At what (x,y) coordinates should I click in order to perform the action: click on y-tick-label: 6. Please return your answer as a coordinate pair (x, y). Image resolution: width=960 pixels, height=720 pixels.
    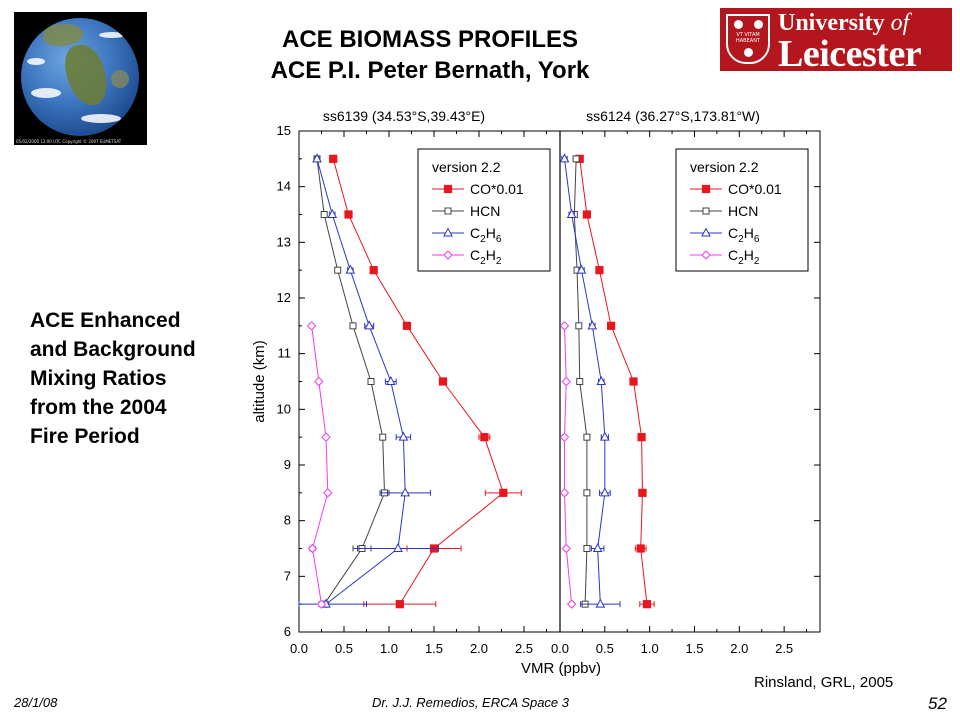
    Looking at the image, I should click on (287, 631).